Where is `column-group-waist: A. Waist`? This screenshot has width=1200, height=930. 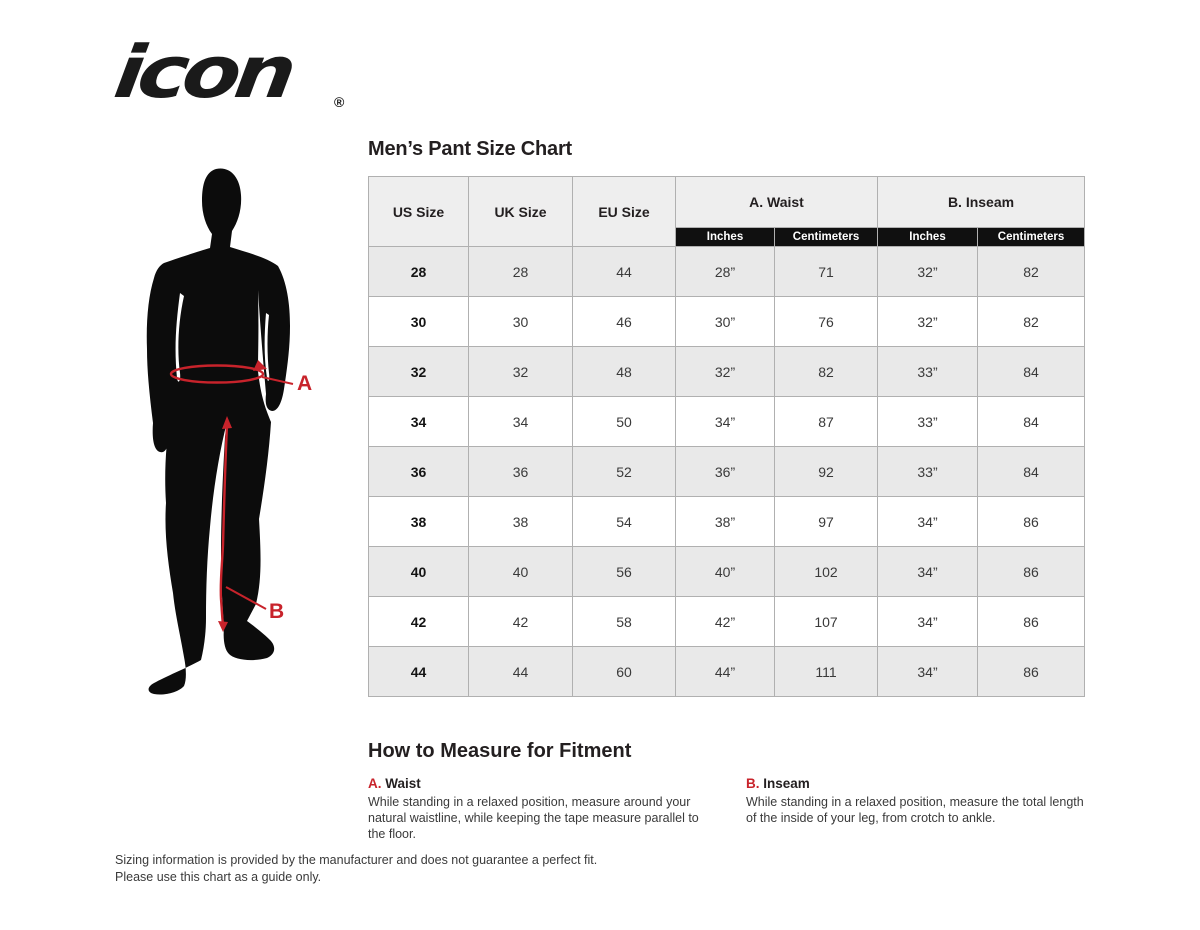 column-group-waist: A. Waist is located at coordinates (776, 202).